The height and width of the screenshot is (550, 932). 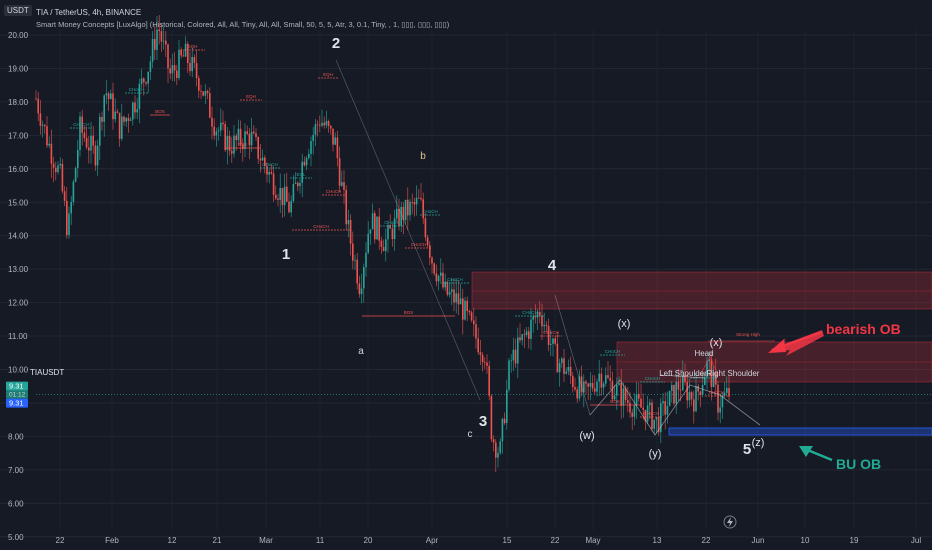 I want to click on time-axis: 22 Feb 12 21 Mar 11 20 Apr 15 22 May 13 22 Jun 10 19 Jul, so click(x=489, y=540).